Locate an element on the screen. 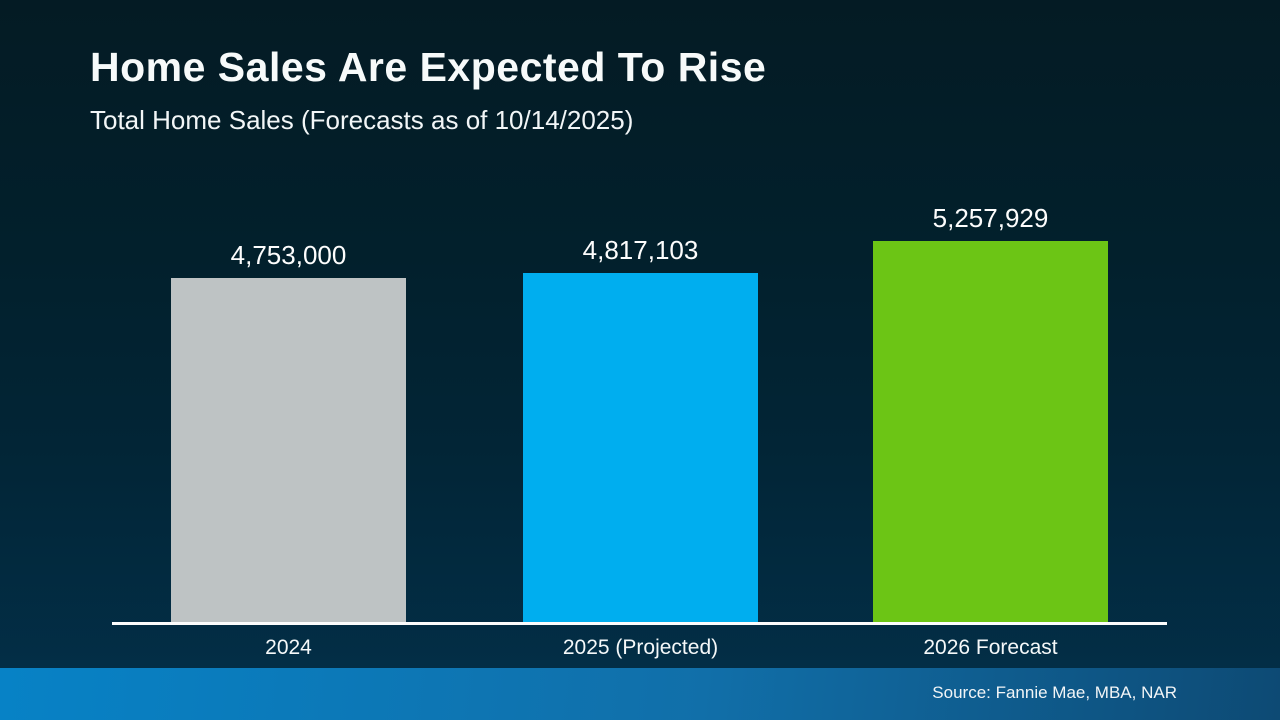 The height and width of the screenshot is (720, 1280). bar-group-2026: 5,257,929 is located at coordinates (990, 412).